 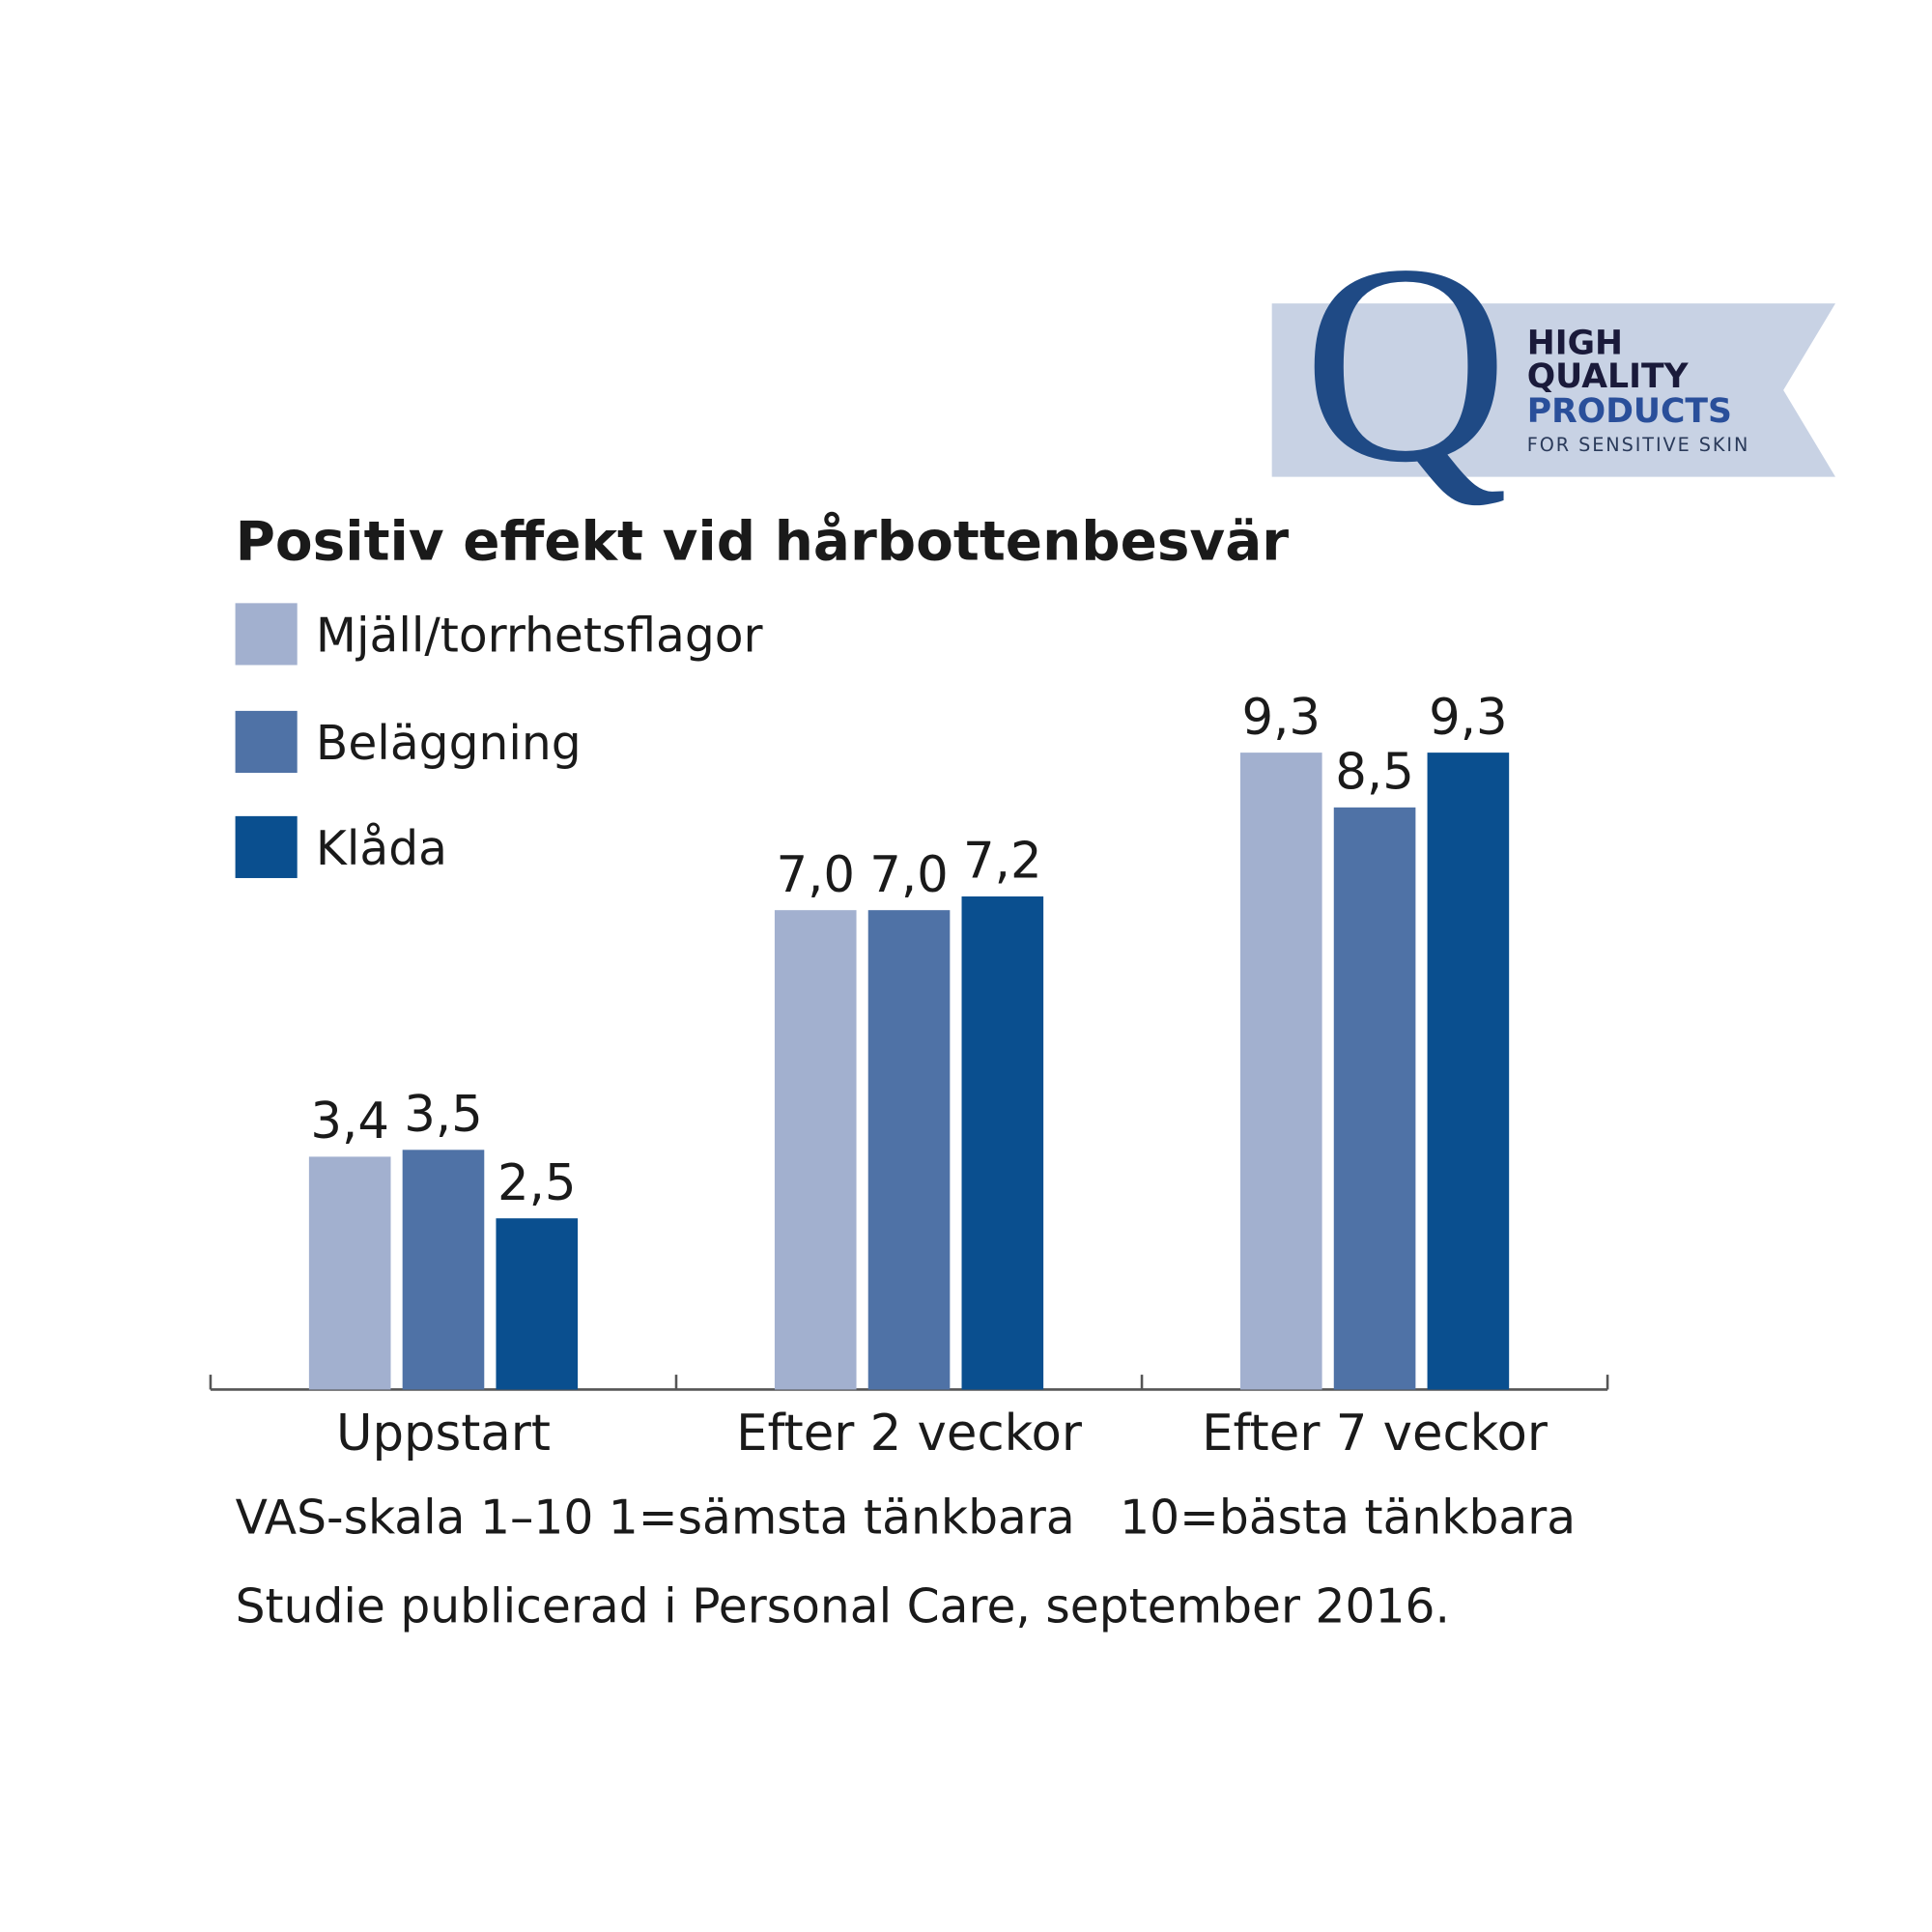 What do you see at coordinates (1629, 411) in the screenshot?
I see `logo-text: PRODUCTS` at bounding box center [1629, 411].